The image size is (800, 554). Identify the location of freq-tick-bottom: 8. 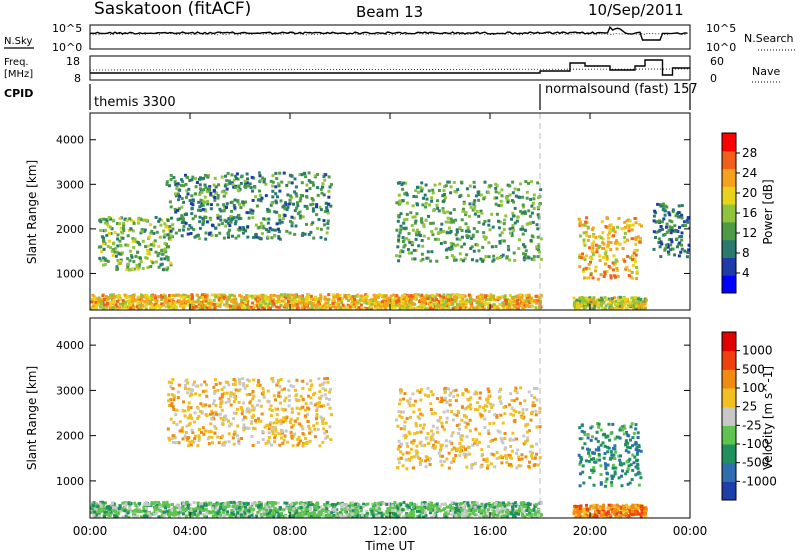
(77, 78).